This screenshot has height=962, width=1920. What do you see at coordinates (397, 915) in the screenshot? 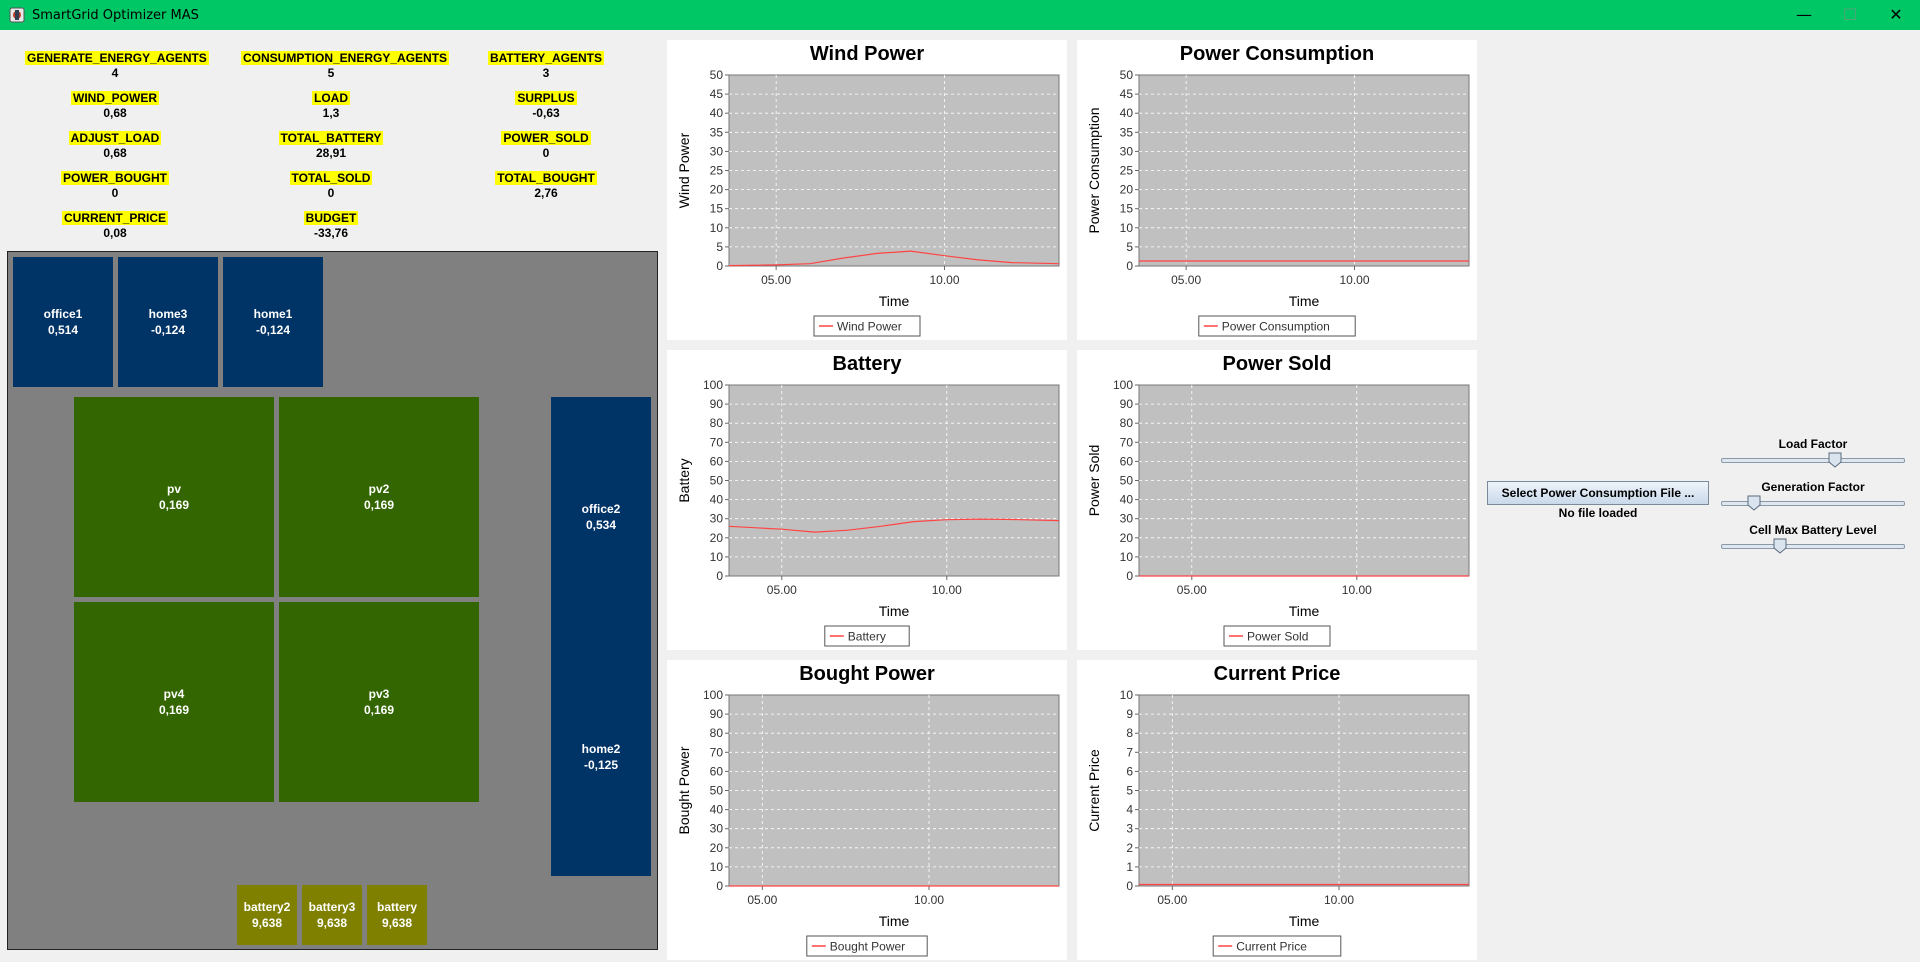
I see `cell-battery: battery 9,638` at bounding box center [397, 915].